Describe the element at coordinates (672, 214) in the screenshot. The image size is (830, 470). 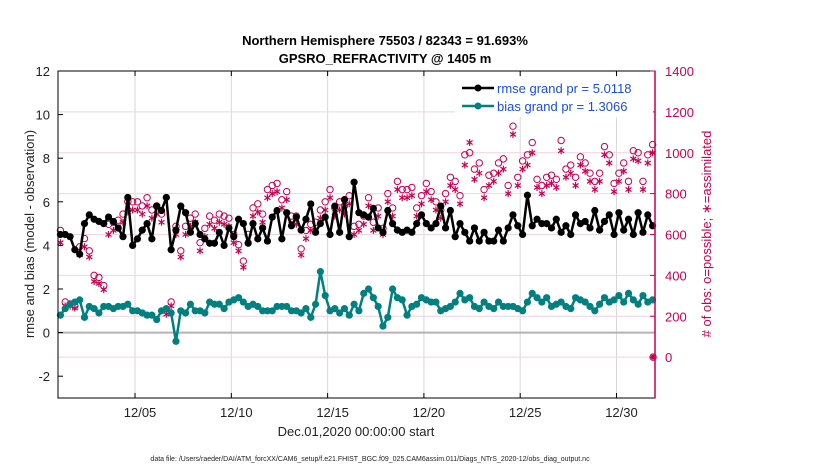
I see `y-axis-right: 0 200 400 600 800 1000 1200 1400` at that location.